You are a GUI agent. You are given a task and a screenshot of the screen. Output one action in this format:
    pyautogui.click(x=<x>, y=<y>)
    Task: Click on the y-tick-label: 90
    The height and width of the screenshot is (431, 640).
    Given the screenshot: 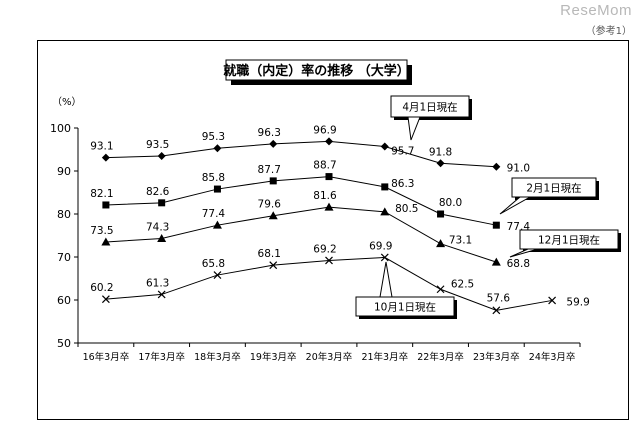 What is the action you would take?
    pyautogui.click(x=64, y=171)
    